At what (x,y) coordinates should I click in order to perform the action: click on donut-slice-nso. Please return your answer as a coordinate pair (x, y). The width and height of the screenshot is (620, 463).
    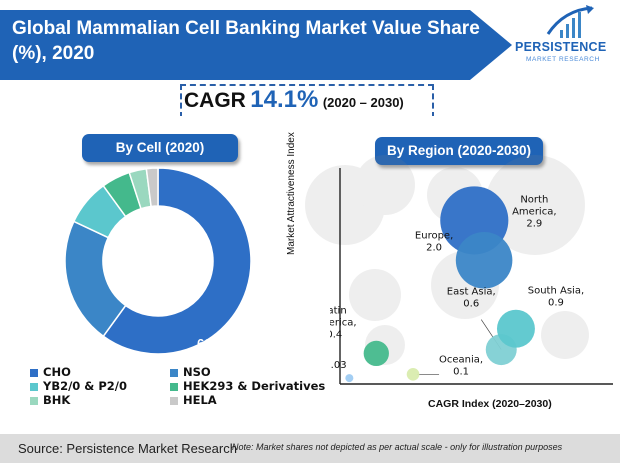
    Looking at the image, I should click on (95, 279).